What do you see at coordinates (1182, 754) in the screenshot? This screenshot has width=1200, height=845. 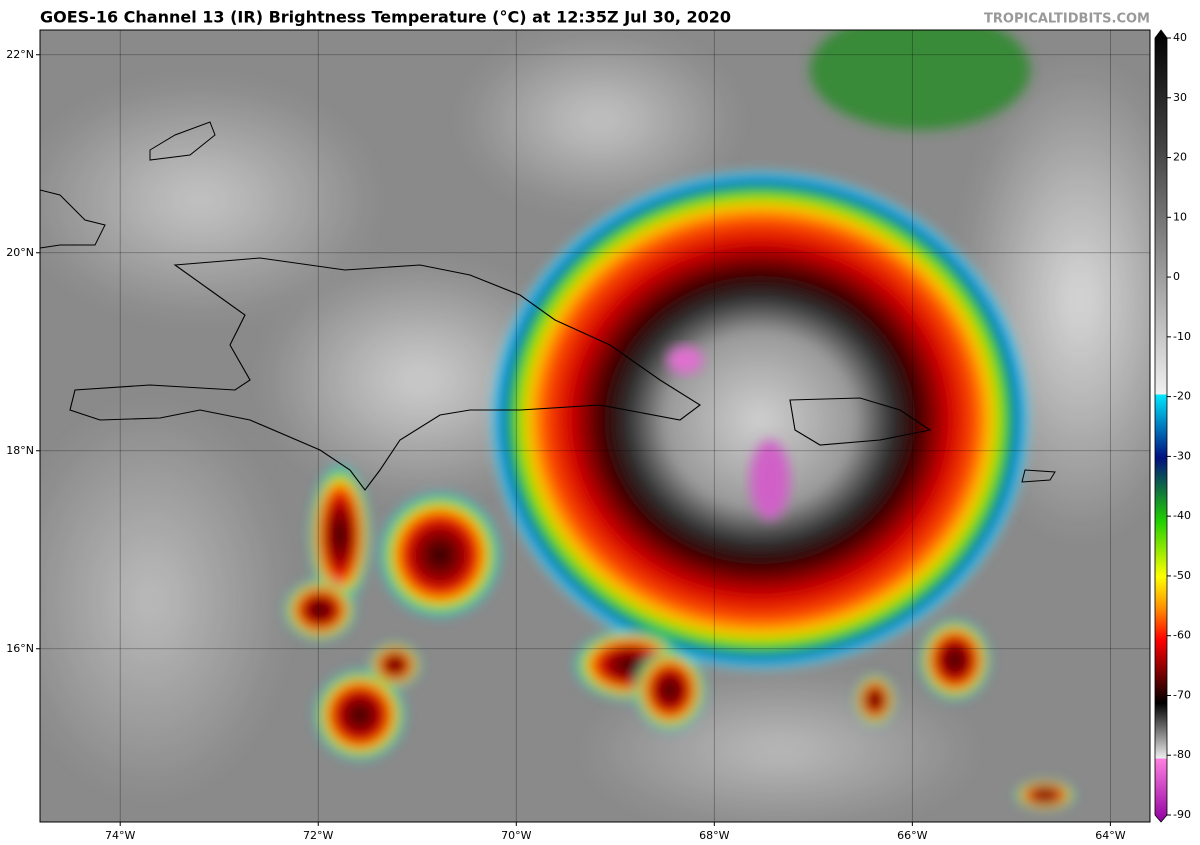 I see `colorbar-label: -80` at bounding box center [1182, 754].